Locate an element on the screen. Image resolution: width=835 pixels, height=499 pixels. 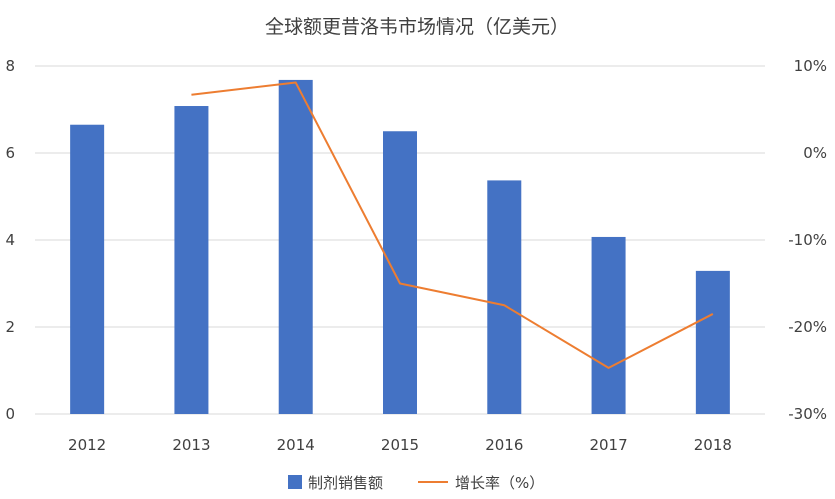
x-tick-label: 2017 is located at coordinates (608, 445).